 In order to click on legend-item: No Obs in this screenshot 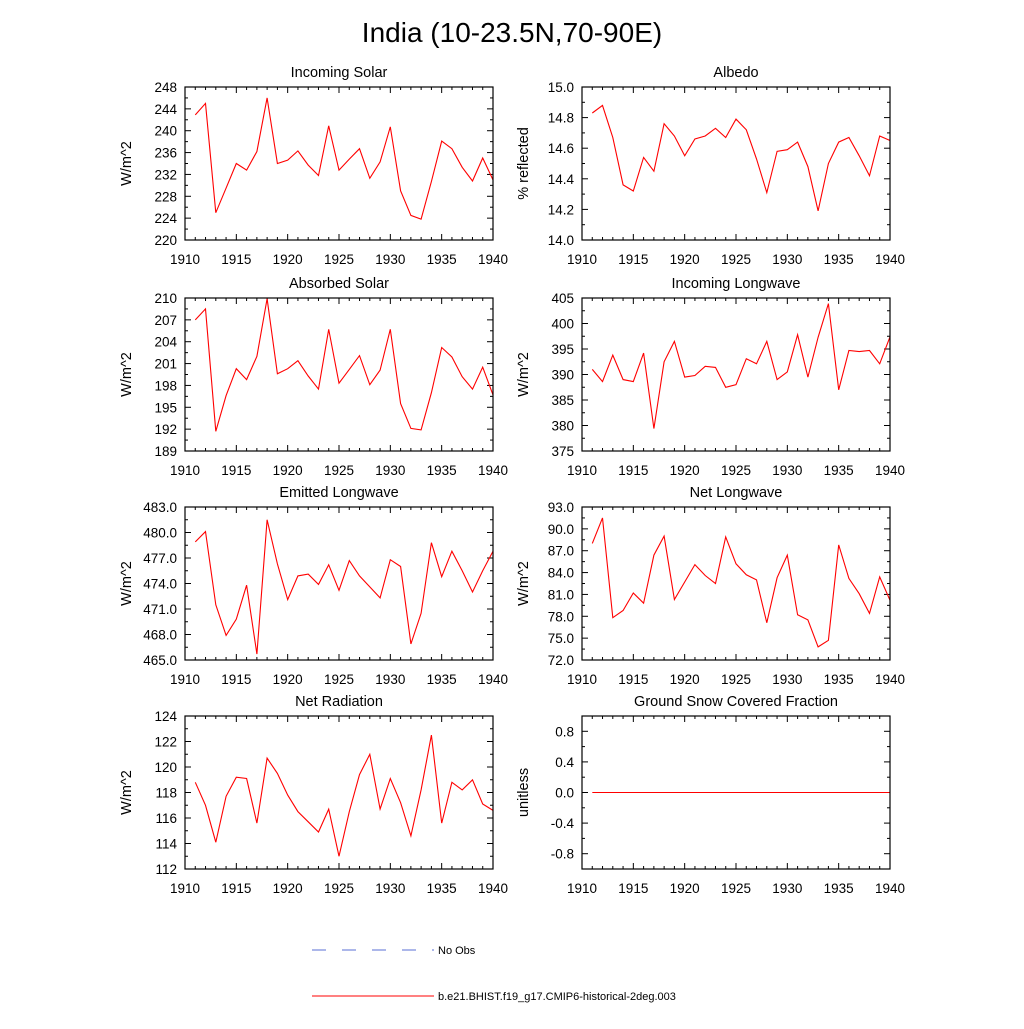, I will do `click(394, 951)`.